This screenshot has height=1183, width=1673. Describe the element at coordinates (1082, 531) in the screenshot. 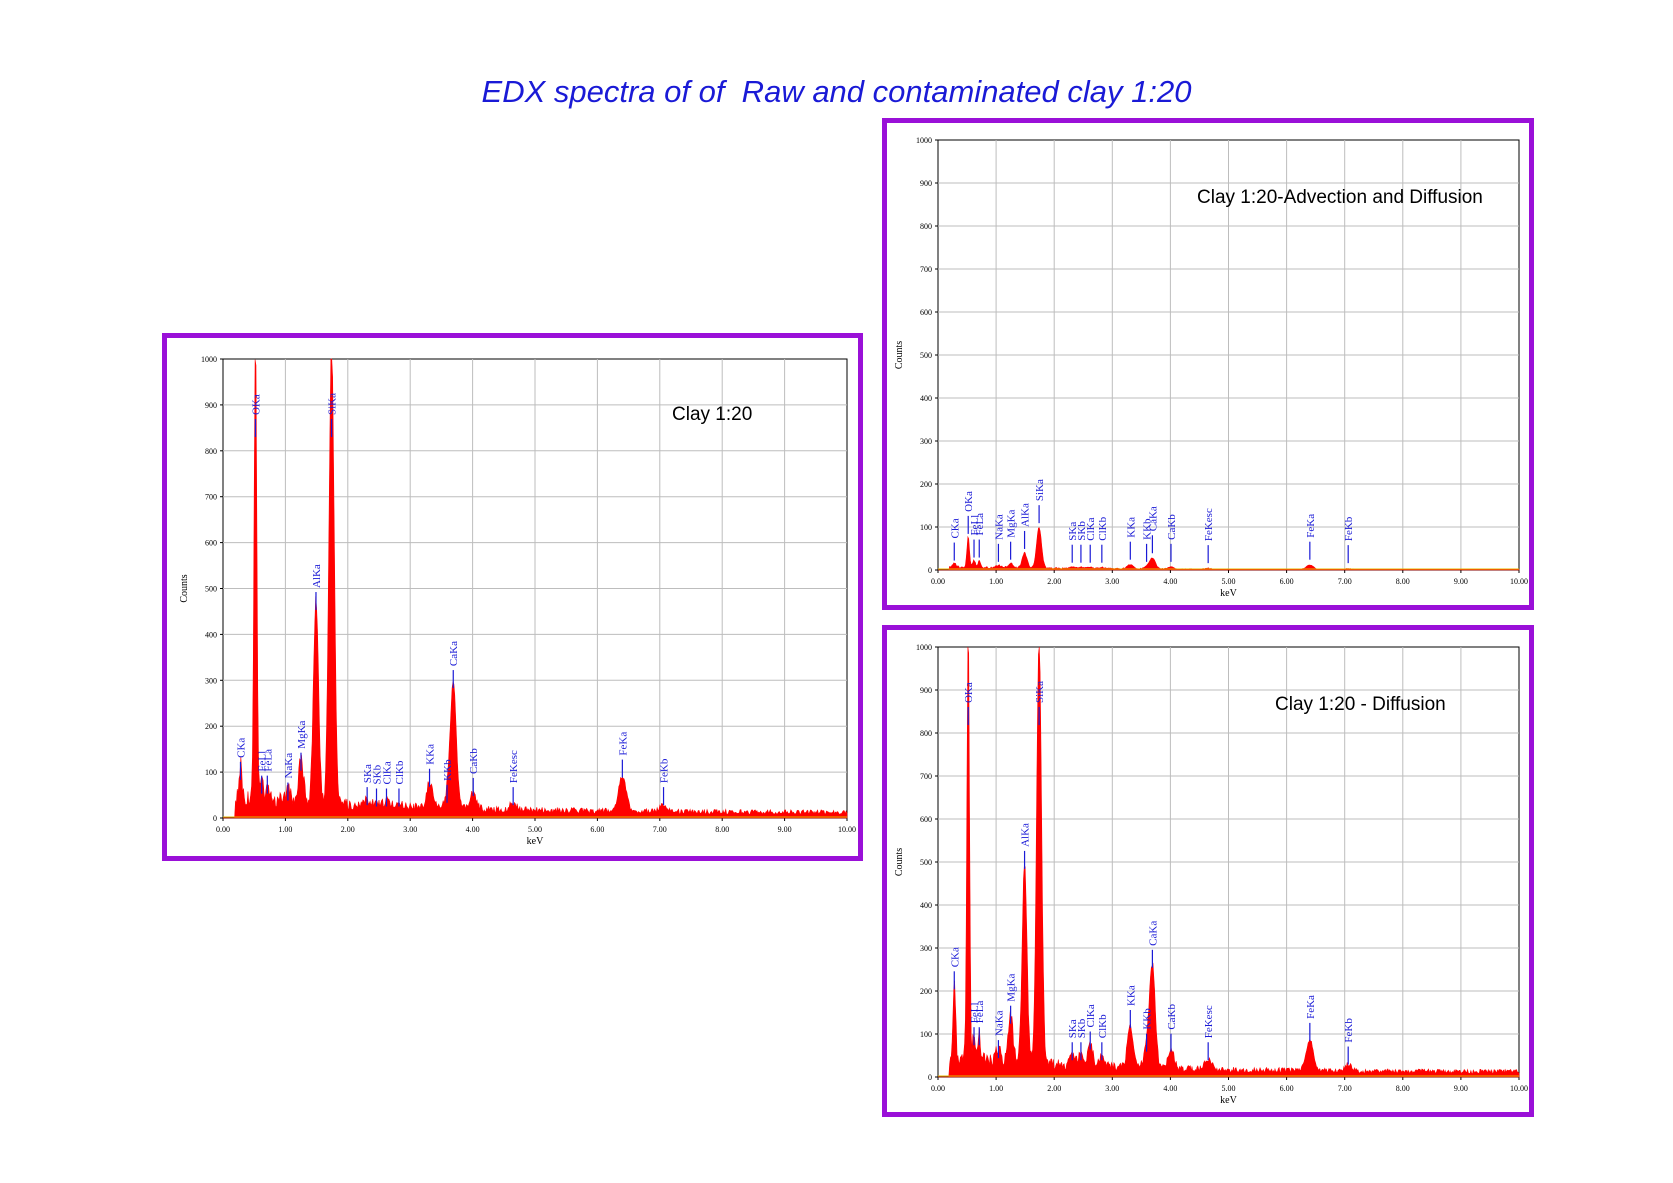

I see `peak-label-SKb: SKb` at that location.